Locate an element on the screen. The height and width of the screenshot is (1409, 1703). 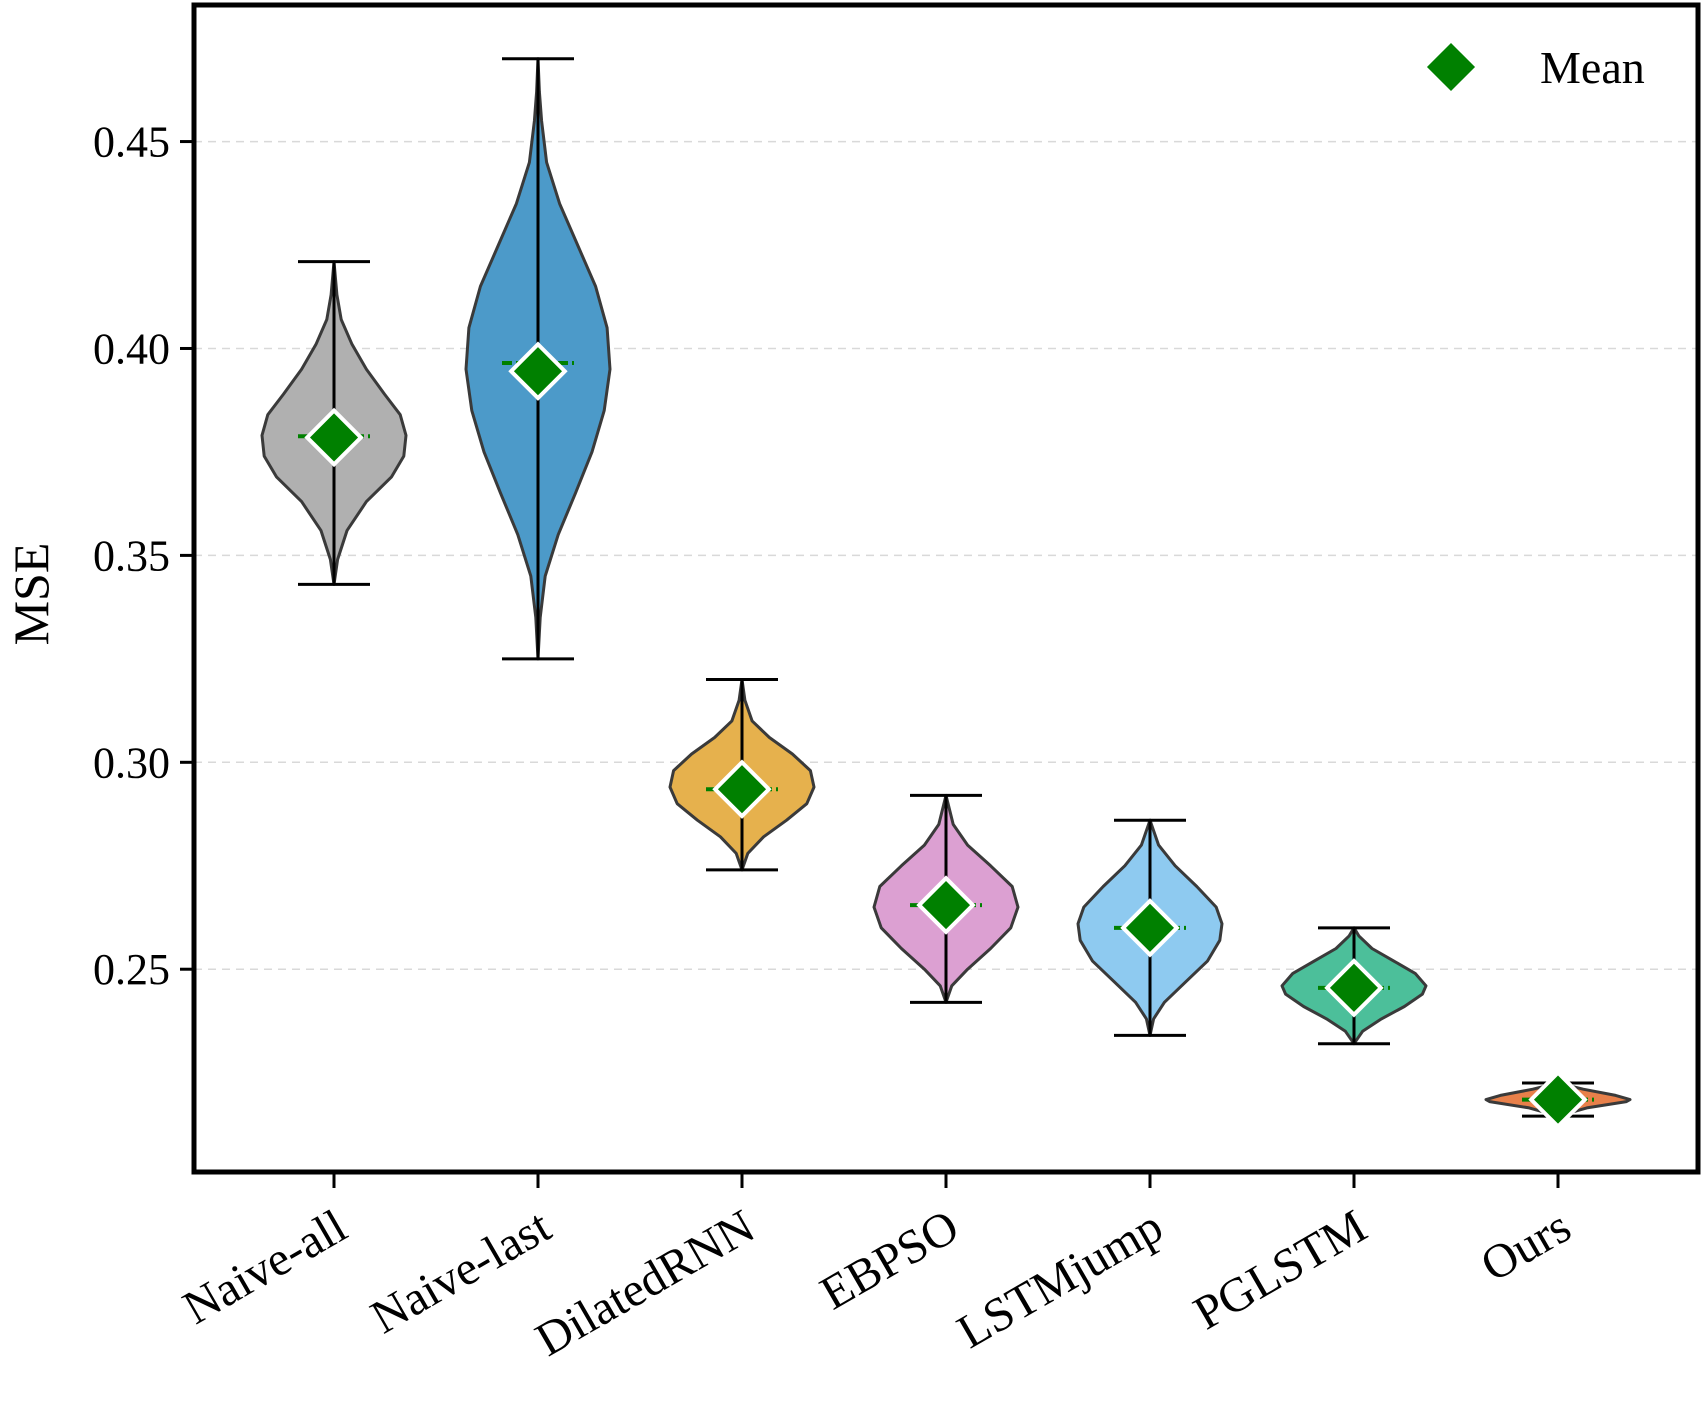
y-axis-title: MSE is located at coordinates (31, 594).